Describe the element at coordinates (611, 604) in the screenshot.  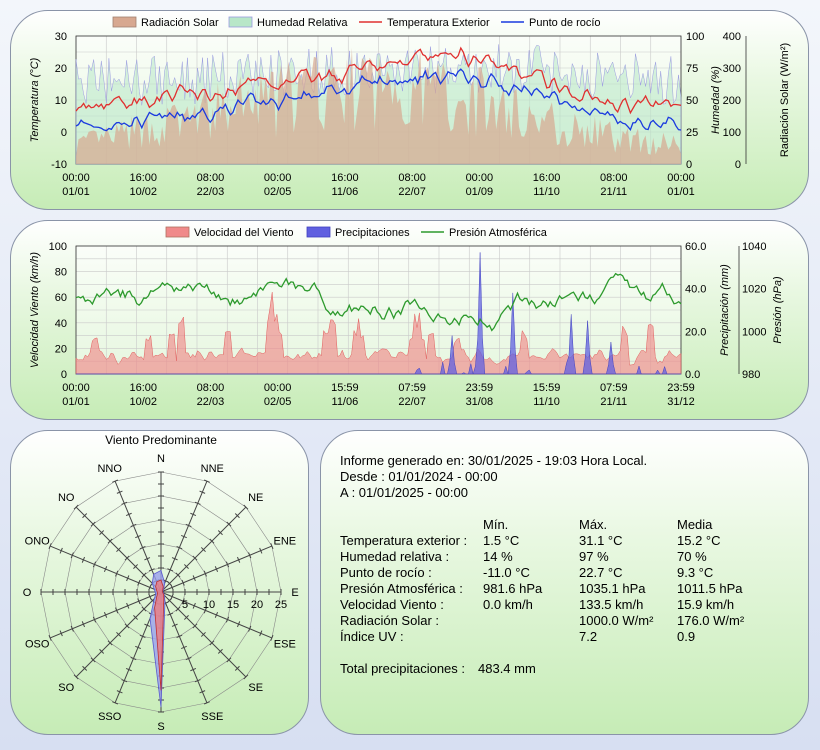
I see `stat-max: 133.5 km/h` at that location.